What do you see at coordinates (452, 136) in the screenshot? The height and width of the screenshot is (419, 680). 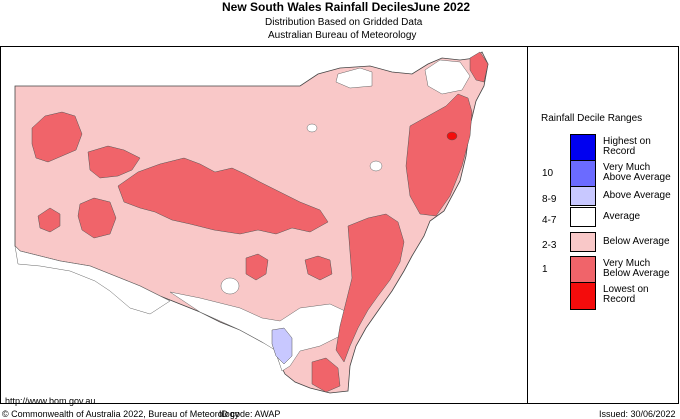 I see `lowest-on-record-patch` at bounding box center [452, 136].